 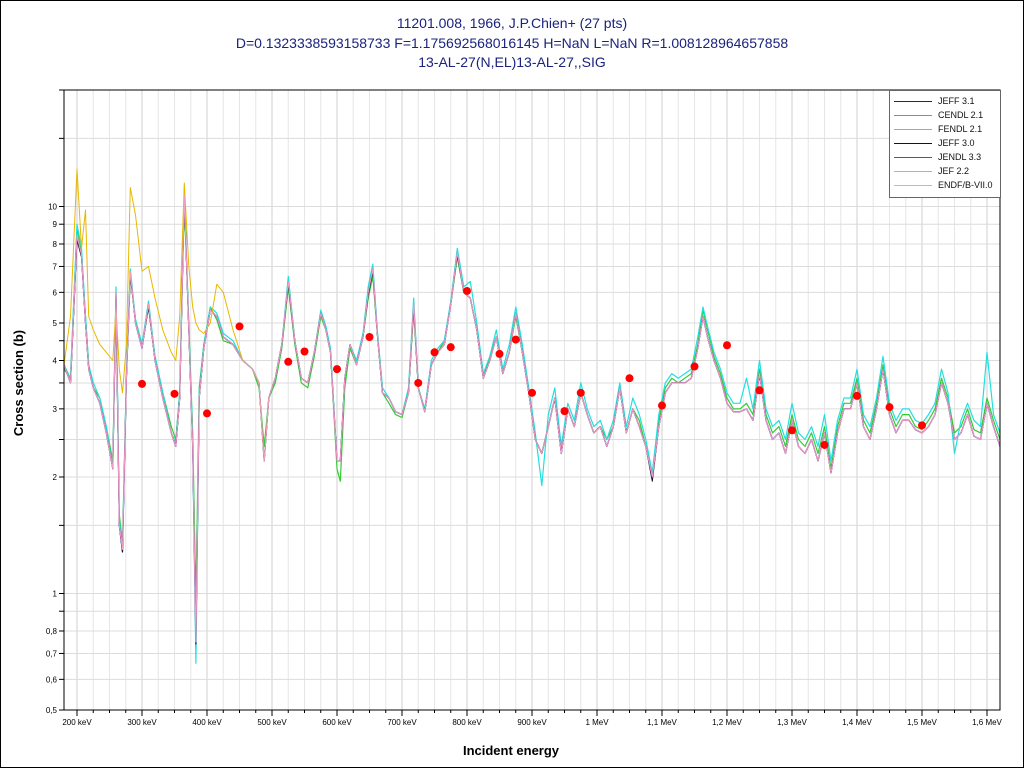 What do you see at coordinates (55, 323) in the screenshot?
I see `y-tick-label: 5` at bounding box center [55, 323].